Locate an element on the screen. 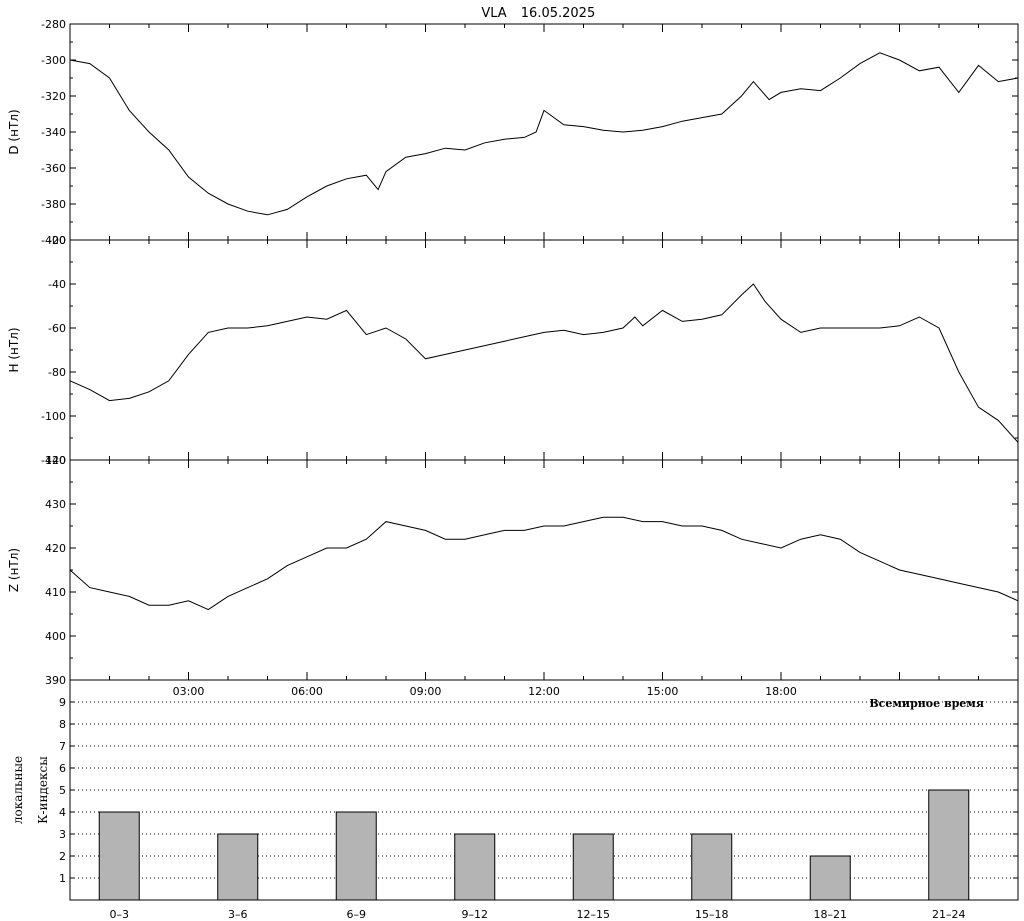 This screenshot has width=1024, height=921. y-tick-label: -20 is located at coordinates (57, 240).